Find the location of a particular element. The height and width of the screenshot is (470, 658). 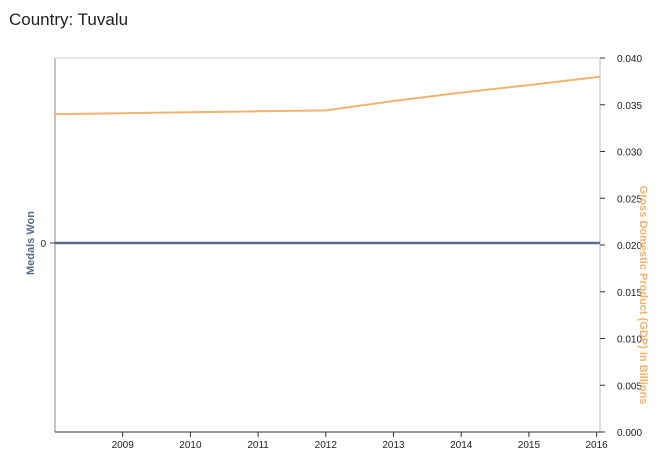

y-axis-right-label: Gross Domestic Product (GDP) in Billions is located at coordinates (643, 295).